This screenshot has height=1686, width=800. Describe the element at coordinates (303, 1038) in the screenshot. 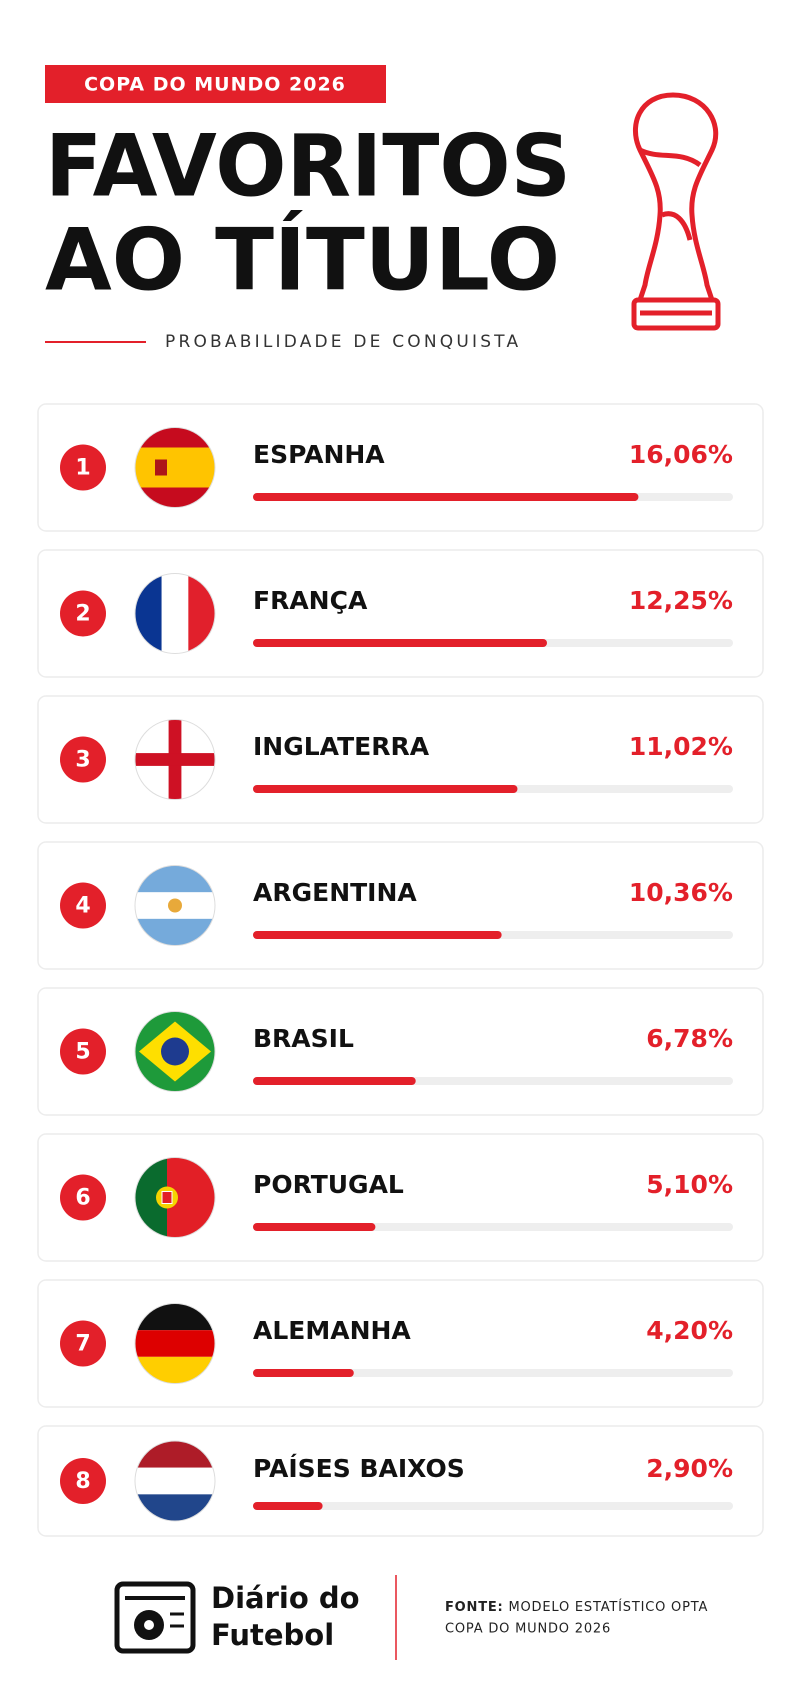

I see `country: BRASIL` at that location.